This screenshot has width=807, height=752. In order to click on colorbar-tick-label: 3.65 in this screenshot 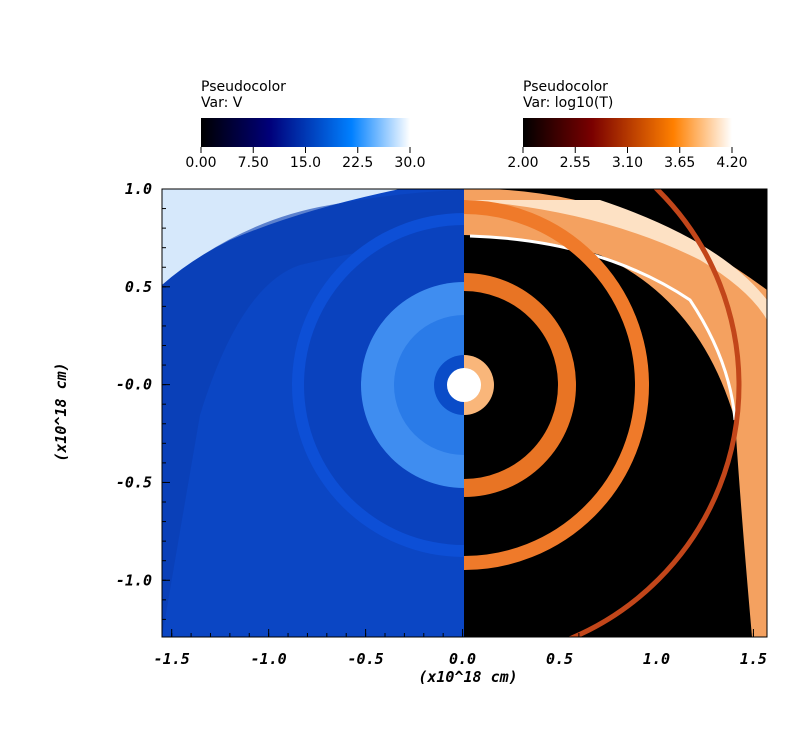, I will do `click(679, 163)`.